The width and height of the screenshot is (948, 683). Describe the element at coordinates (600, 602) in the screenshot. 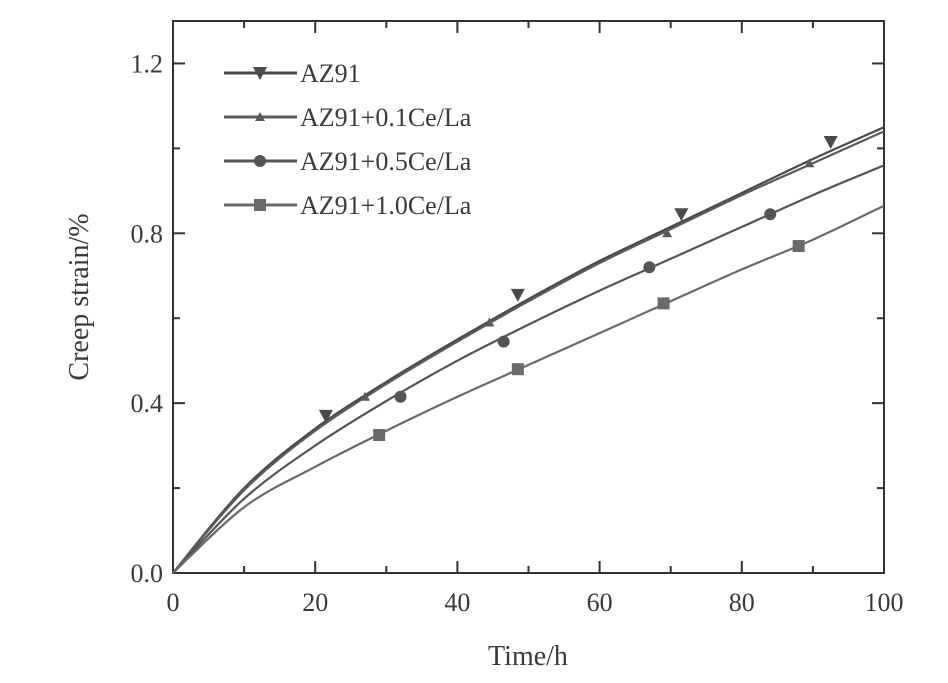

I see `x-tick-label: 60` at that location.